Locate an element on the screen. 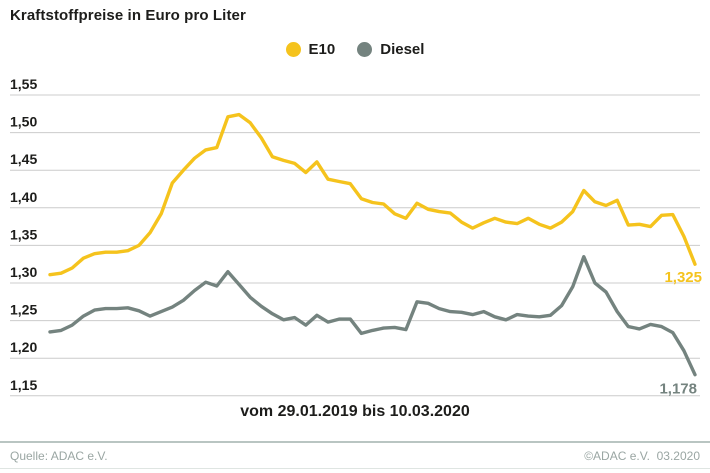 This screenshot has height=473, width=710. y-tick-label: 1,30 is located at coordinates (23, 272).